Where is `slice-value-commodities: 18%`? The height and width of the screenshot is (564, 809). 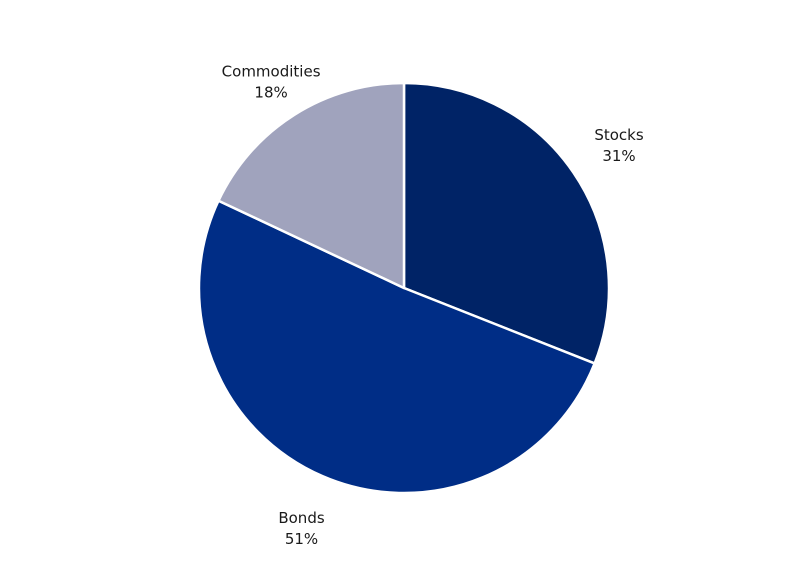
slice-value-commodities: 18% is located at coordinates (270, 93).